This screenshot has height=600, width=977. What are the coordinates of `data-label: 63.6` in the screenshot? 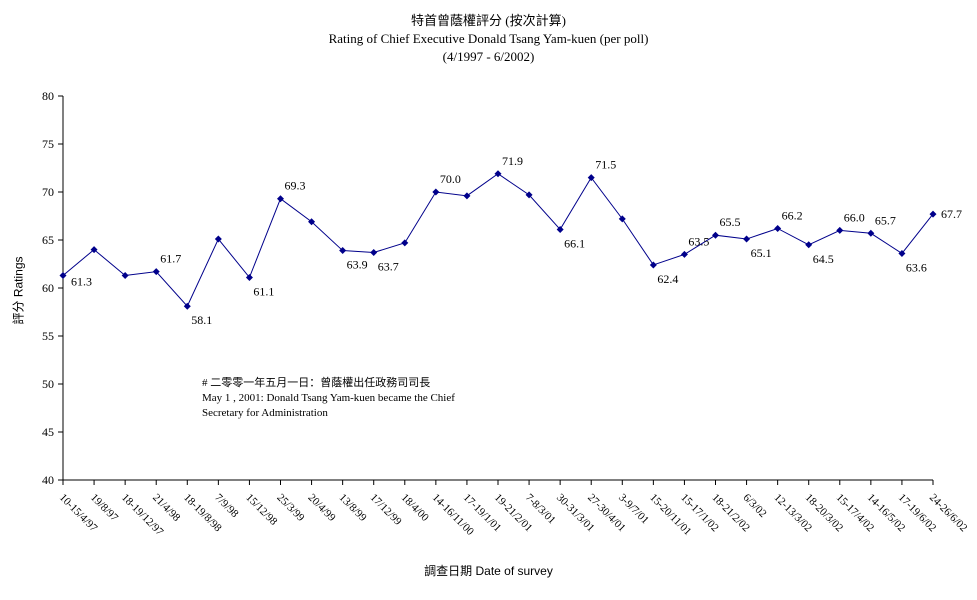 It's located at (916, 267).